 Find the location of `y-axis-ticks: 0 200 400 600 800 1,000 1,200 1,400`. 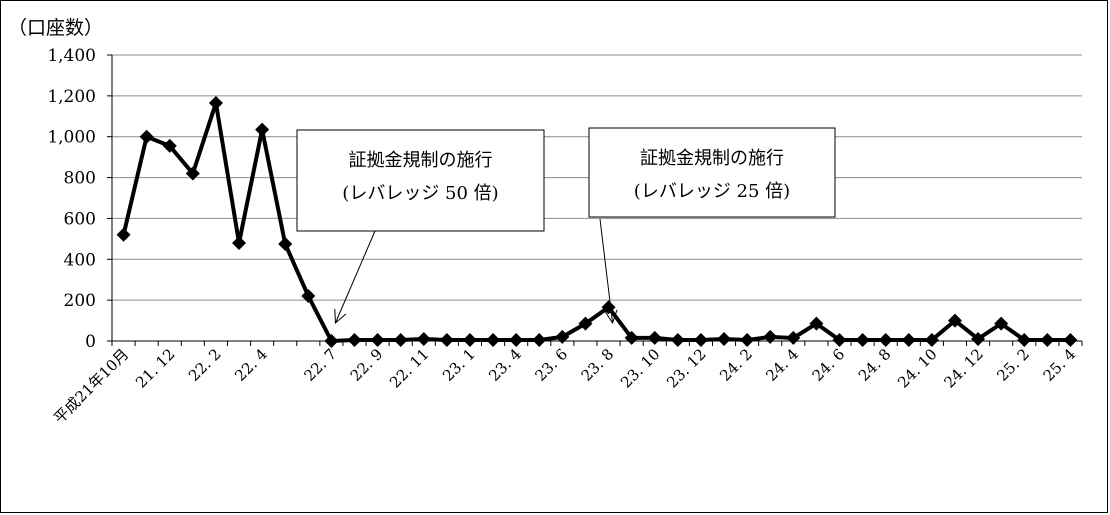

y-axis-ticks: 0 200 400 600 800 1,000 1,200 1,400 is located at coordinates (79, 199).